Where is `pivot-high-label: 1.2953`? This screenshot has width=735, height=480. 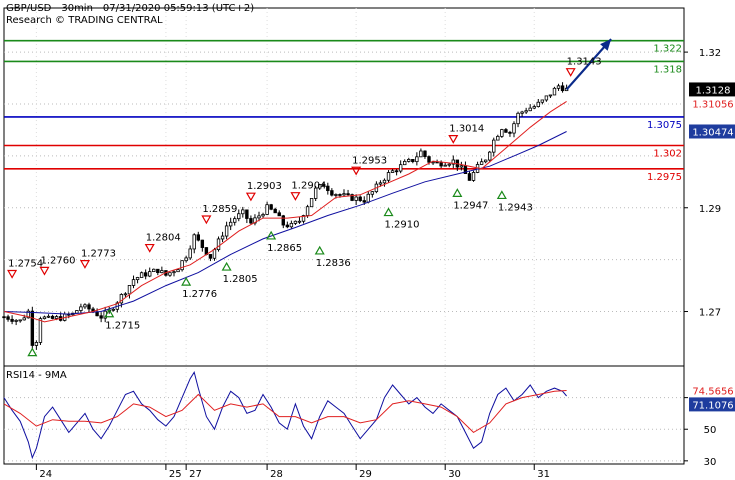
pivot-high-label: 1.2953 is located at coordinates (369, 160).